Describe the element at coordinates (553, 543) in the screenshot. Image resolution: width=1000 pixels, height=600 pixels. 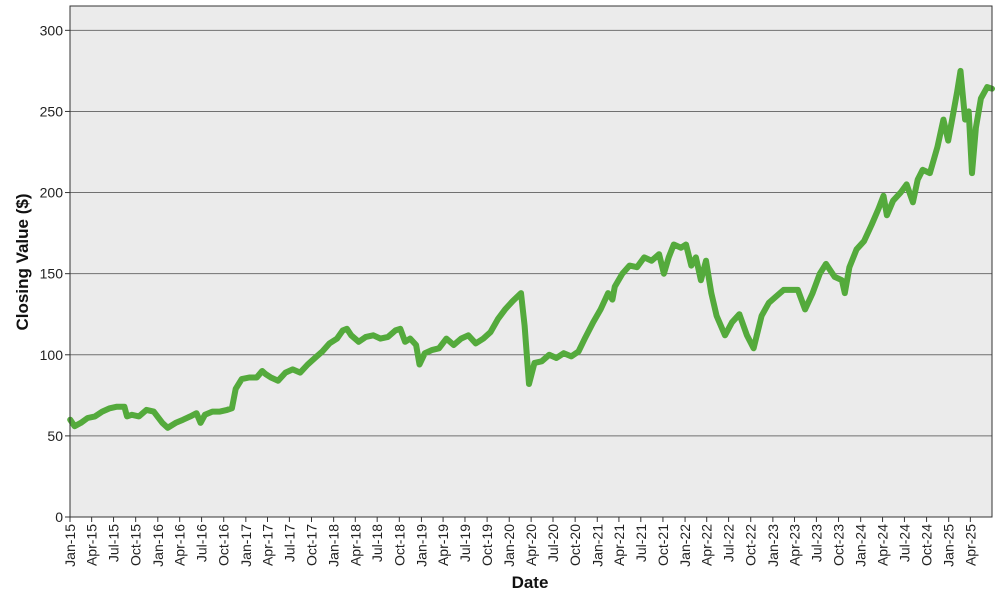
I see `x-tick-label: Jul-20` at that location.